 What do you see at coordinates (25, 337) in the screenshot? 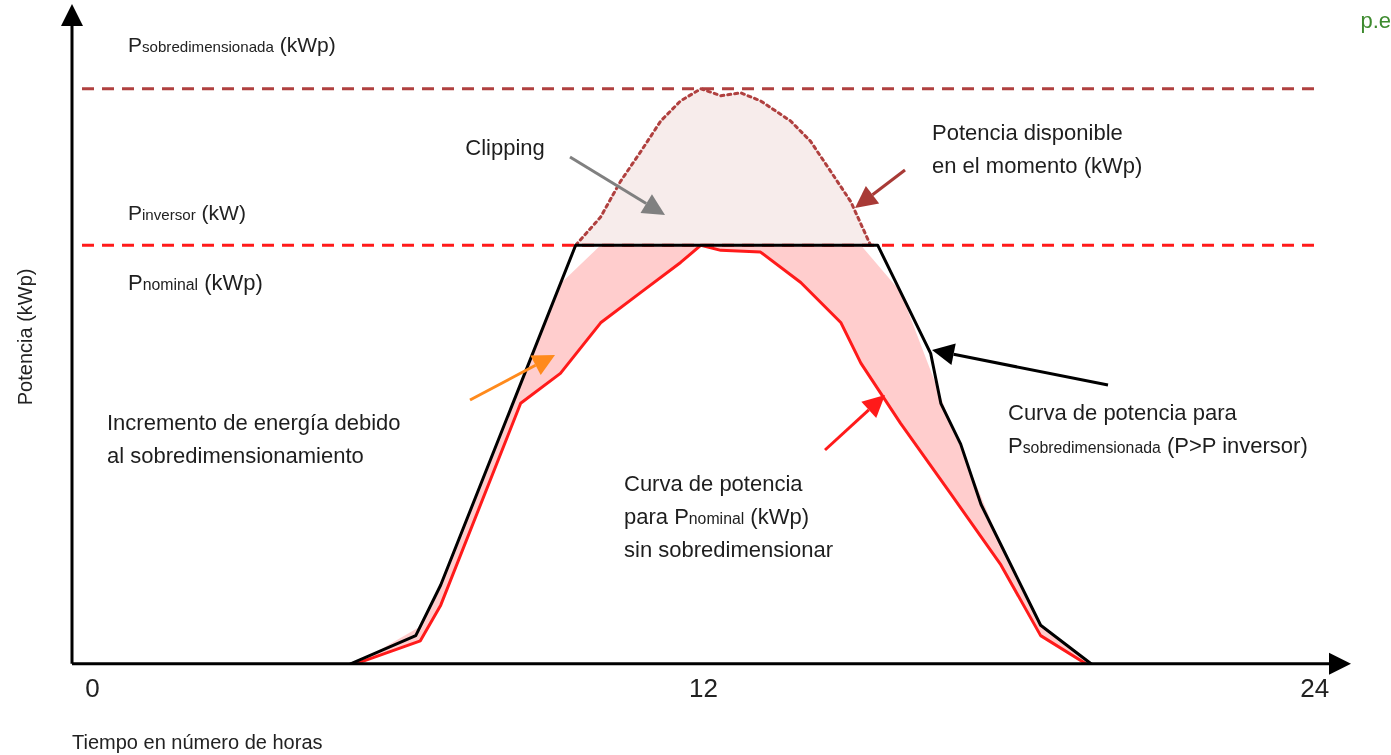
I see `y-axis-title: Potencia (kWp)` at bounding box center [25, 337].